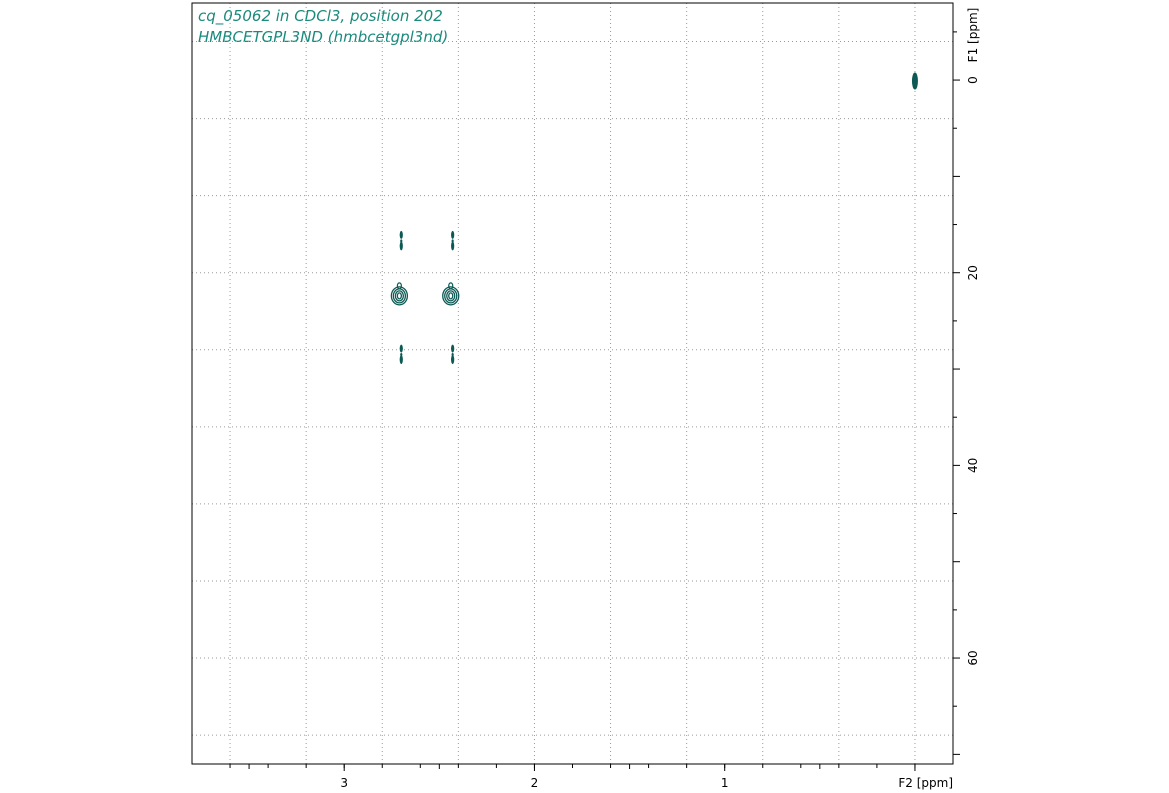 The height and width of the screenshot is (793, 1169). What do you see at coordinates (973, 465) in the screenshot?
I see `y-tick-label: 40` at bounding box center [973, 465].